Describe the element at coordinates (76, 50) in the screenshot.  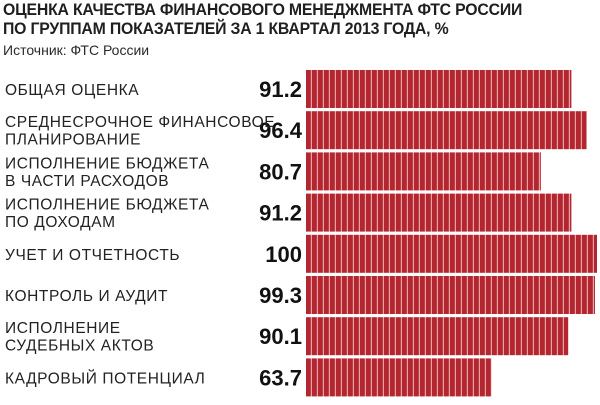
I see `chart-source: Источник: ФТС России` at that location.